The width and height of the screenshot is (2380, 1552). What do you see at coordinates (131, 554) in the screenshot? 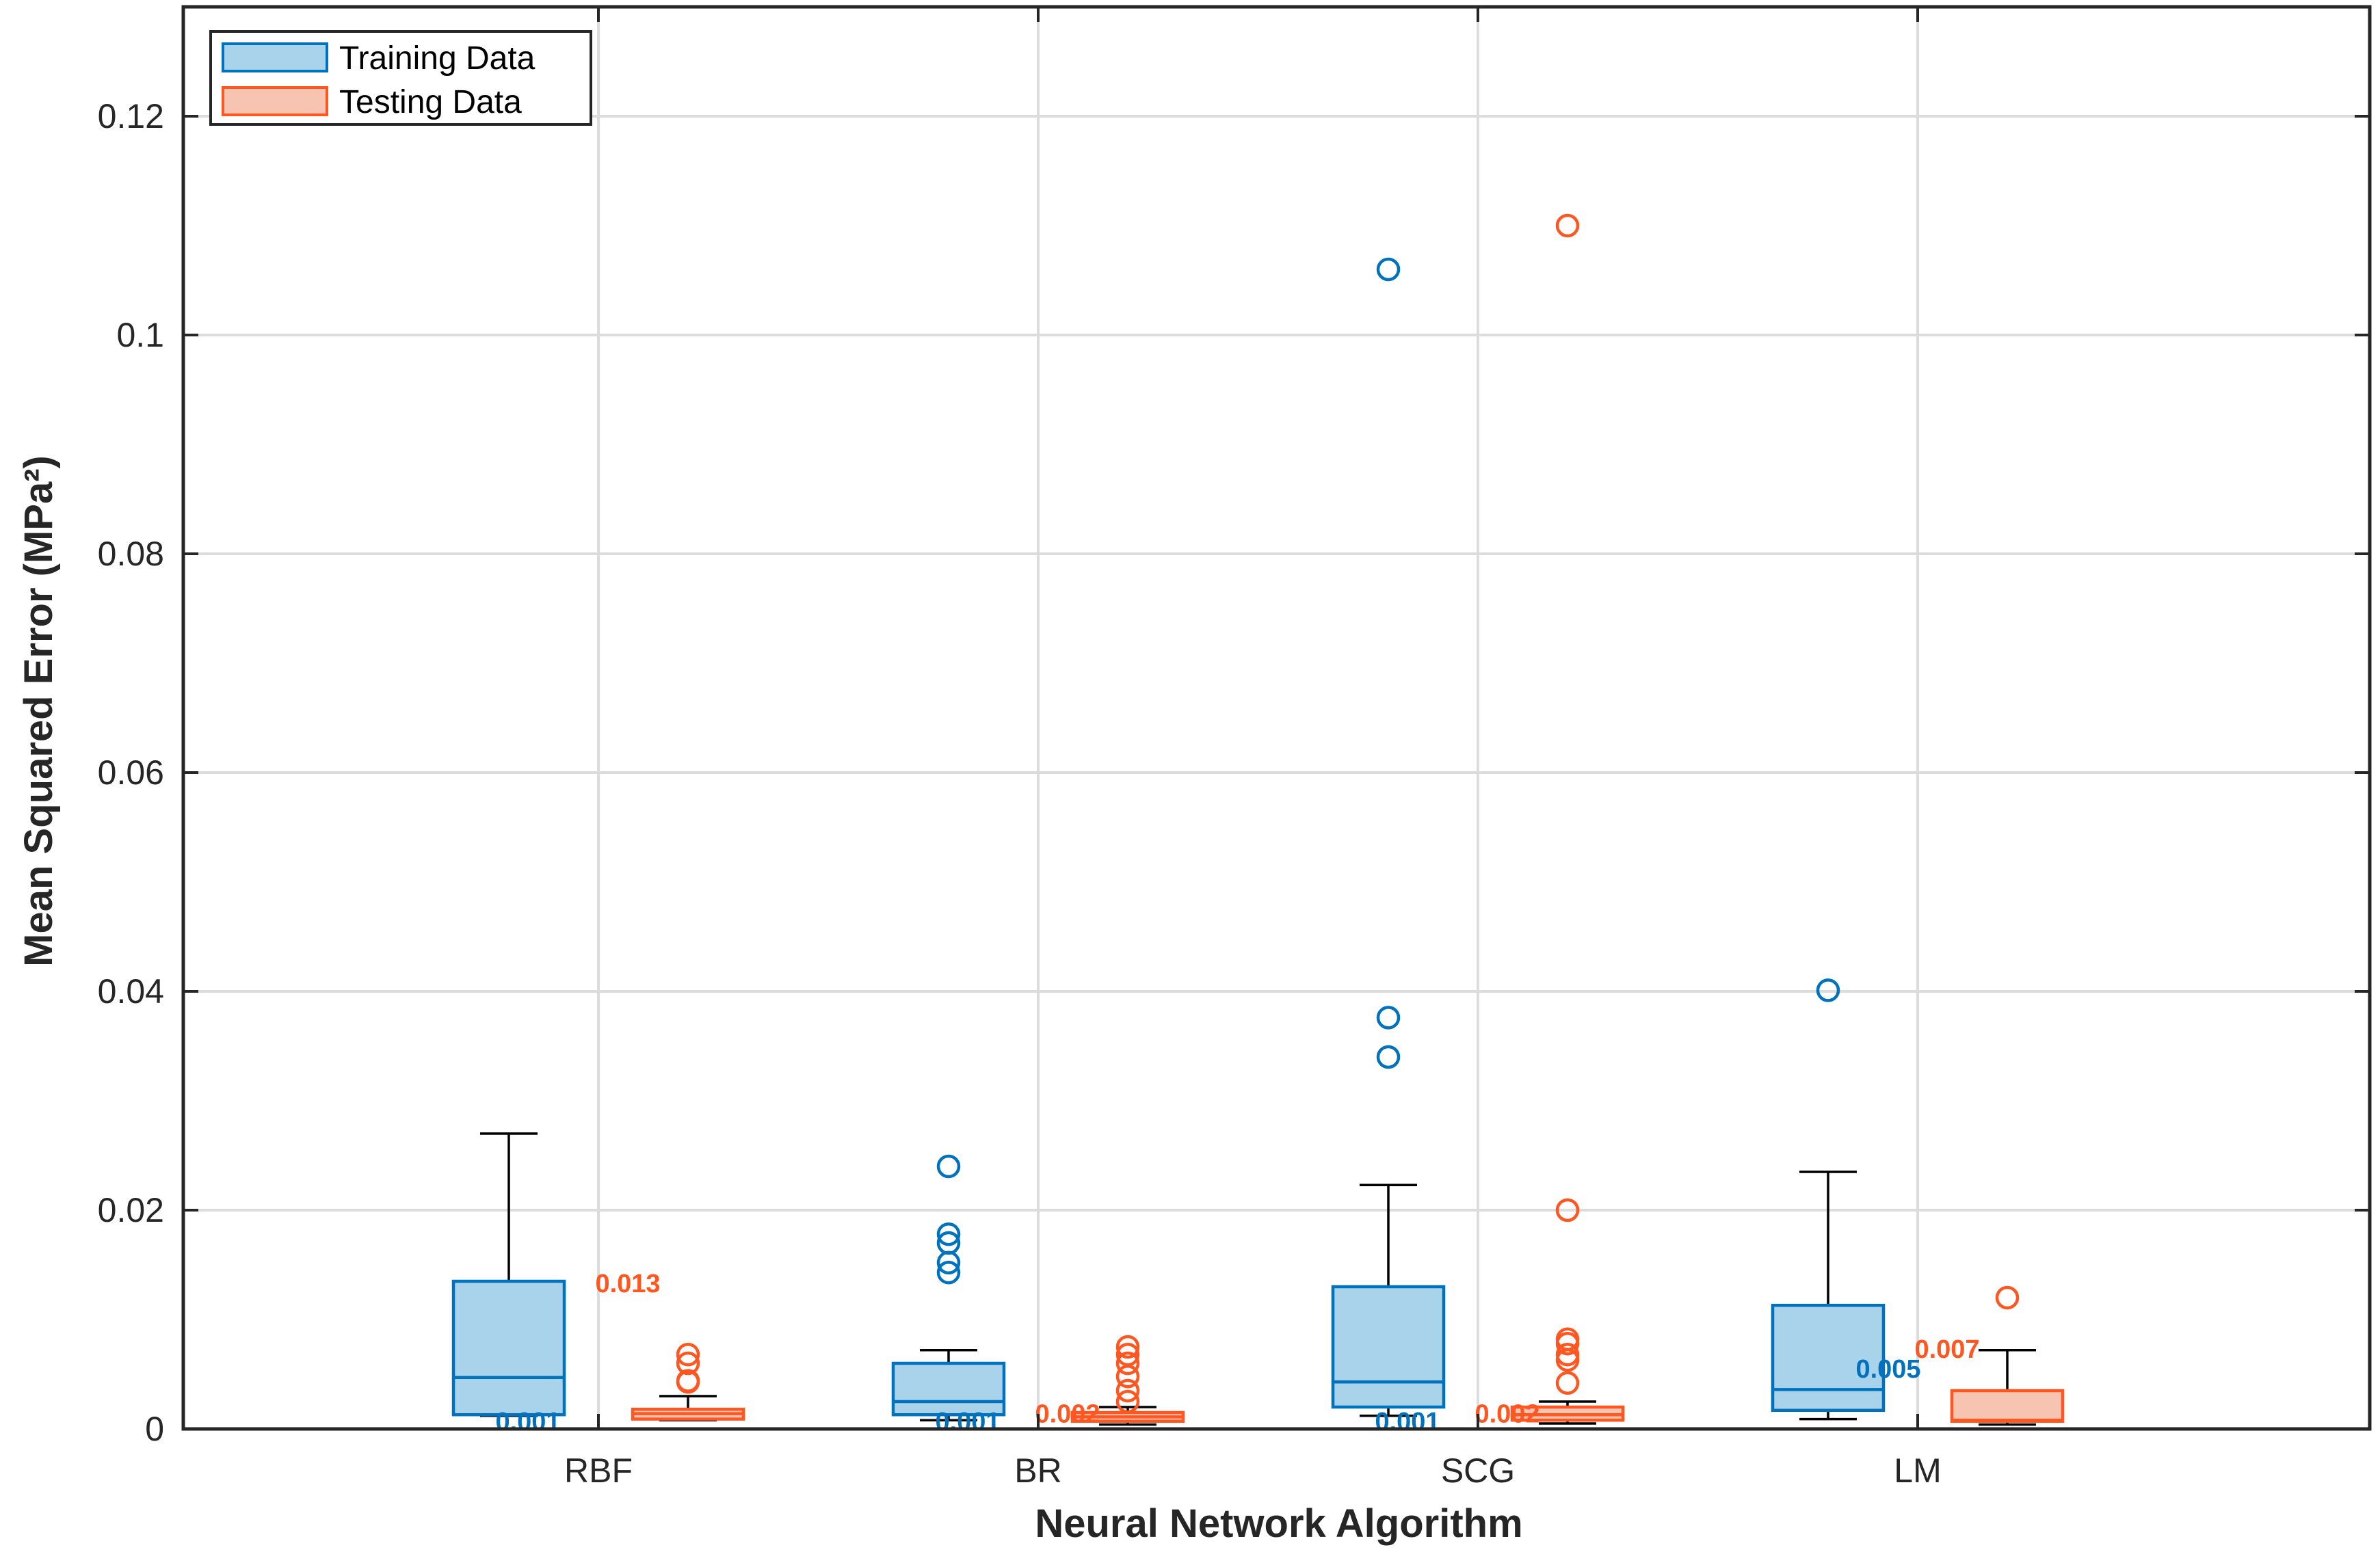
I see `y-tick-label: 0.08` at bounding box center [131, 554].